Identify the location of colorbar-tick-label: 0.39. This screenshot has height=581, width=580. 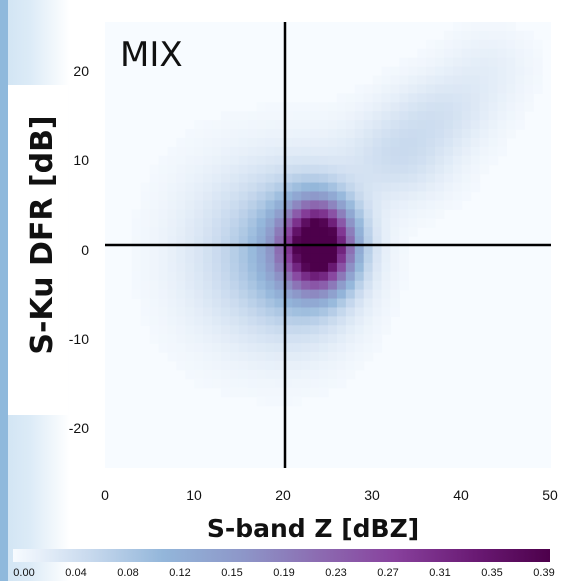
(543, 573).